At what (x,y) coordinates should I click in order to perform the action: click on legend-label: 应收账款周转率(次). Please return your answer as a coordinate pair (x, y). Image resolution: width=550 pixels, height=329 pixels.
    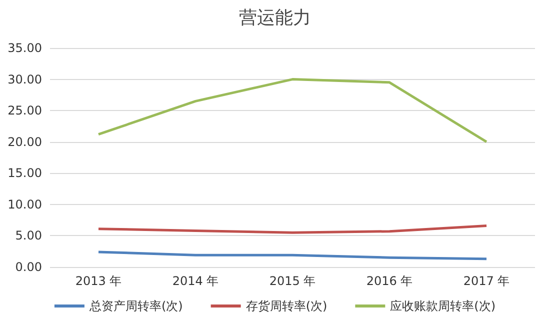
    Looking at the image, I should click on (443, 306).